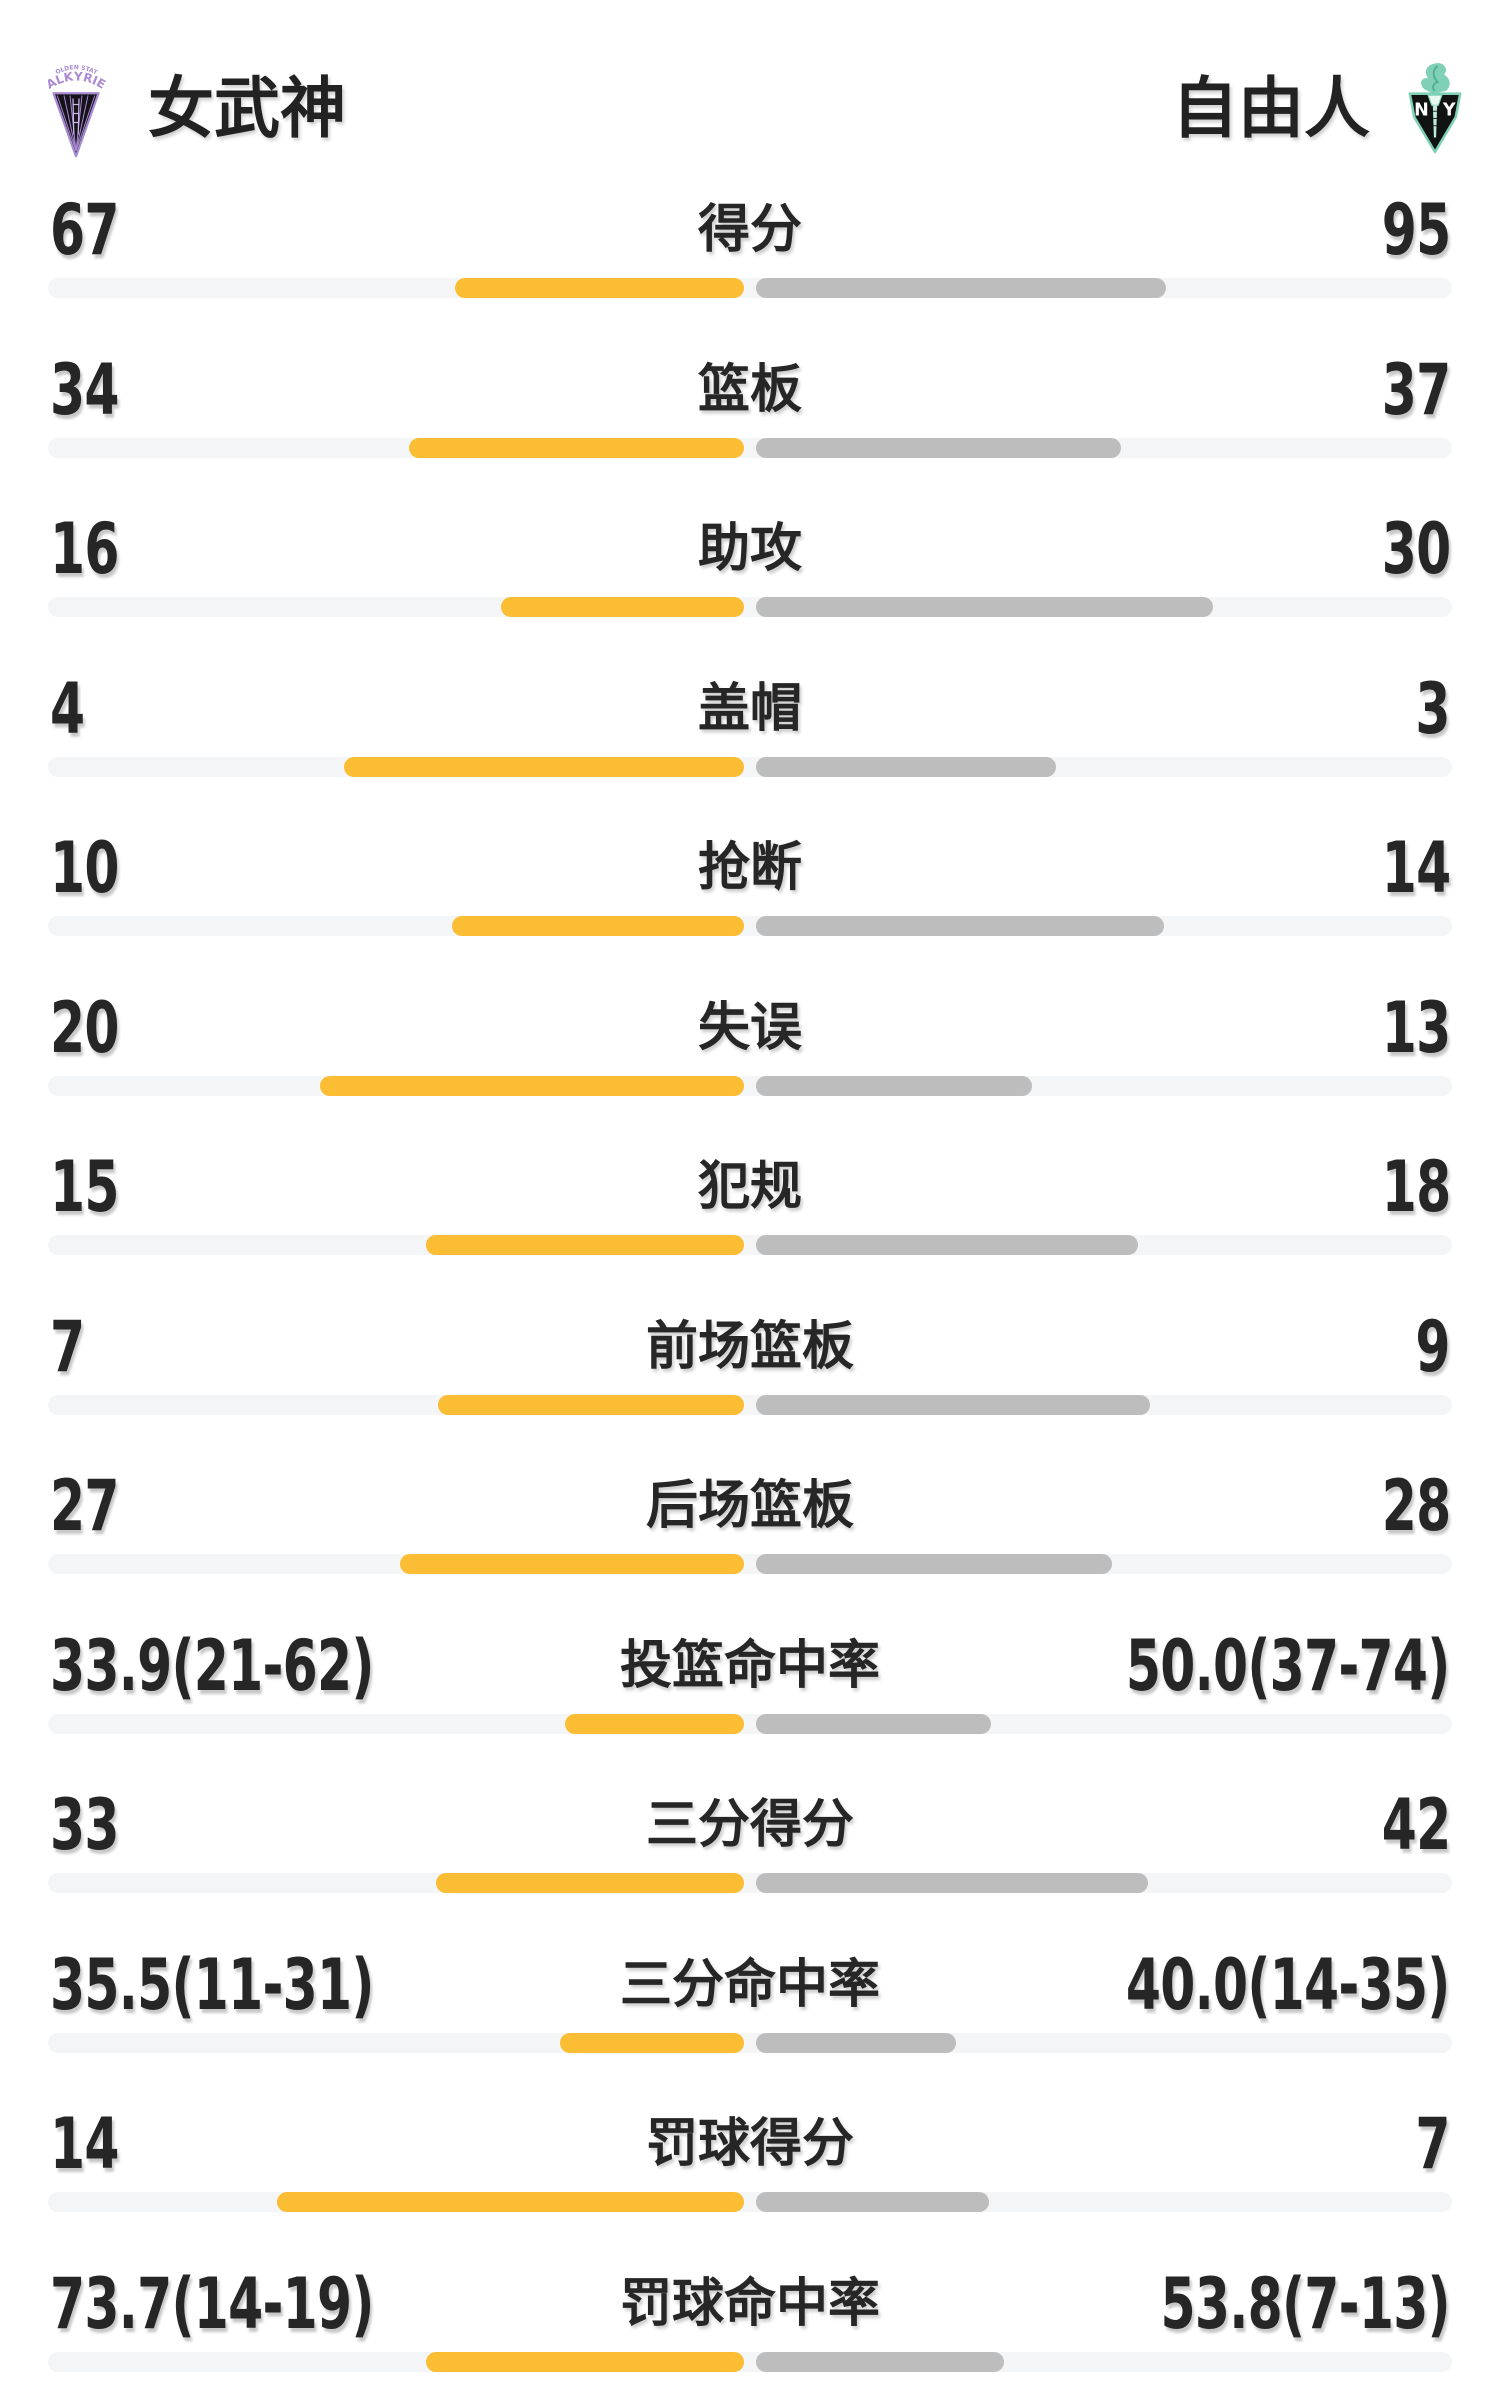 This screenshot has height=2400, width=1500. Describe the element at coordinates (749, 708) in the screenshot. I see `stat-label: 盖帽` at that location.